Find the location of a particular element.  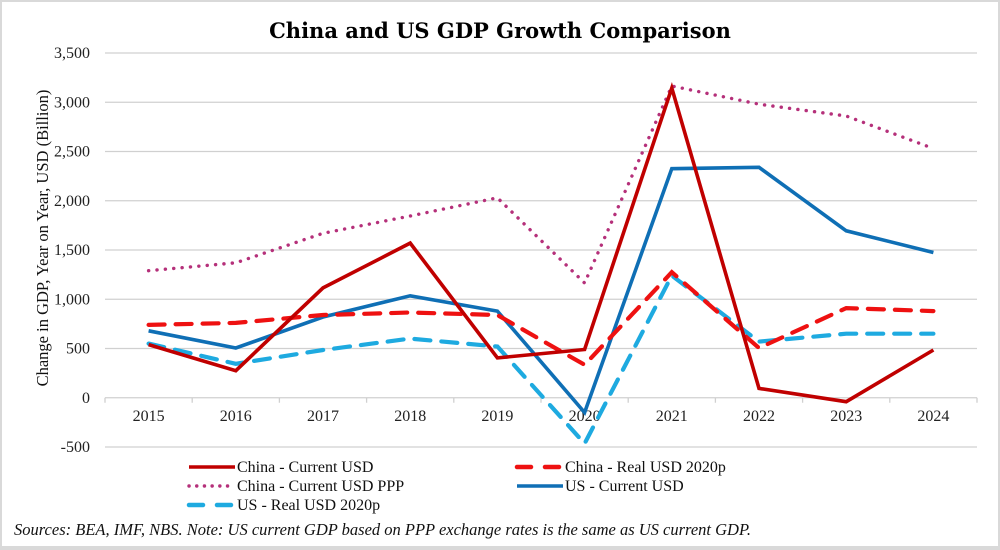

y-tick-label: 3,000 is located at coordinates (72, 102).